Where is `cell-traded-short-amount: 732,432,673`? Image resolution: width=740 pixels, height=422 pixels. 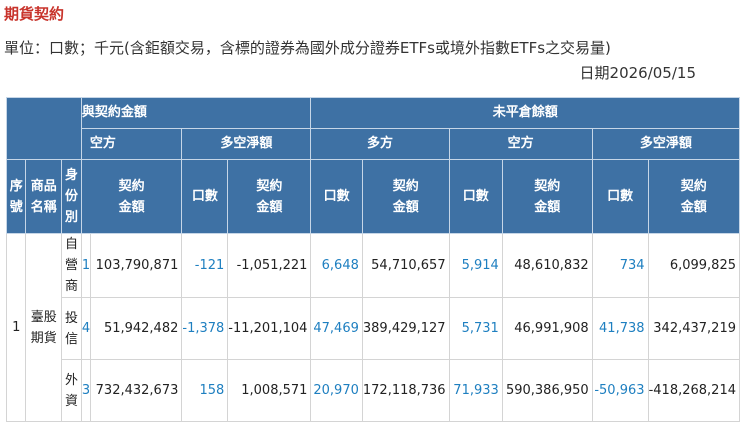 cell-traded-short-amount: 732,432,673 is located at coordinates (136, 390).